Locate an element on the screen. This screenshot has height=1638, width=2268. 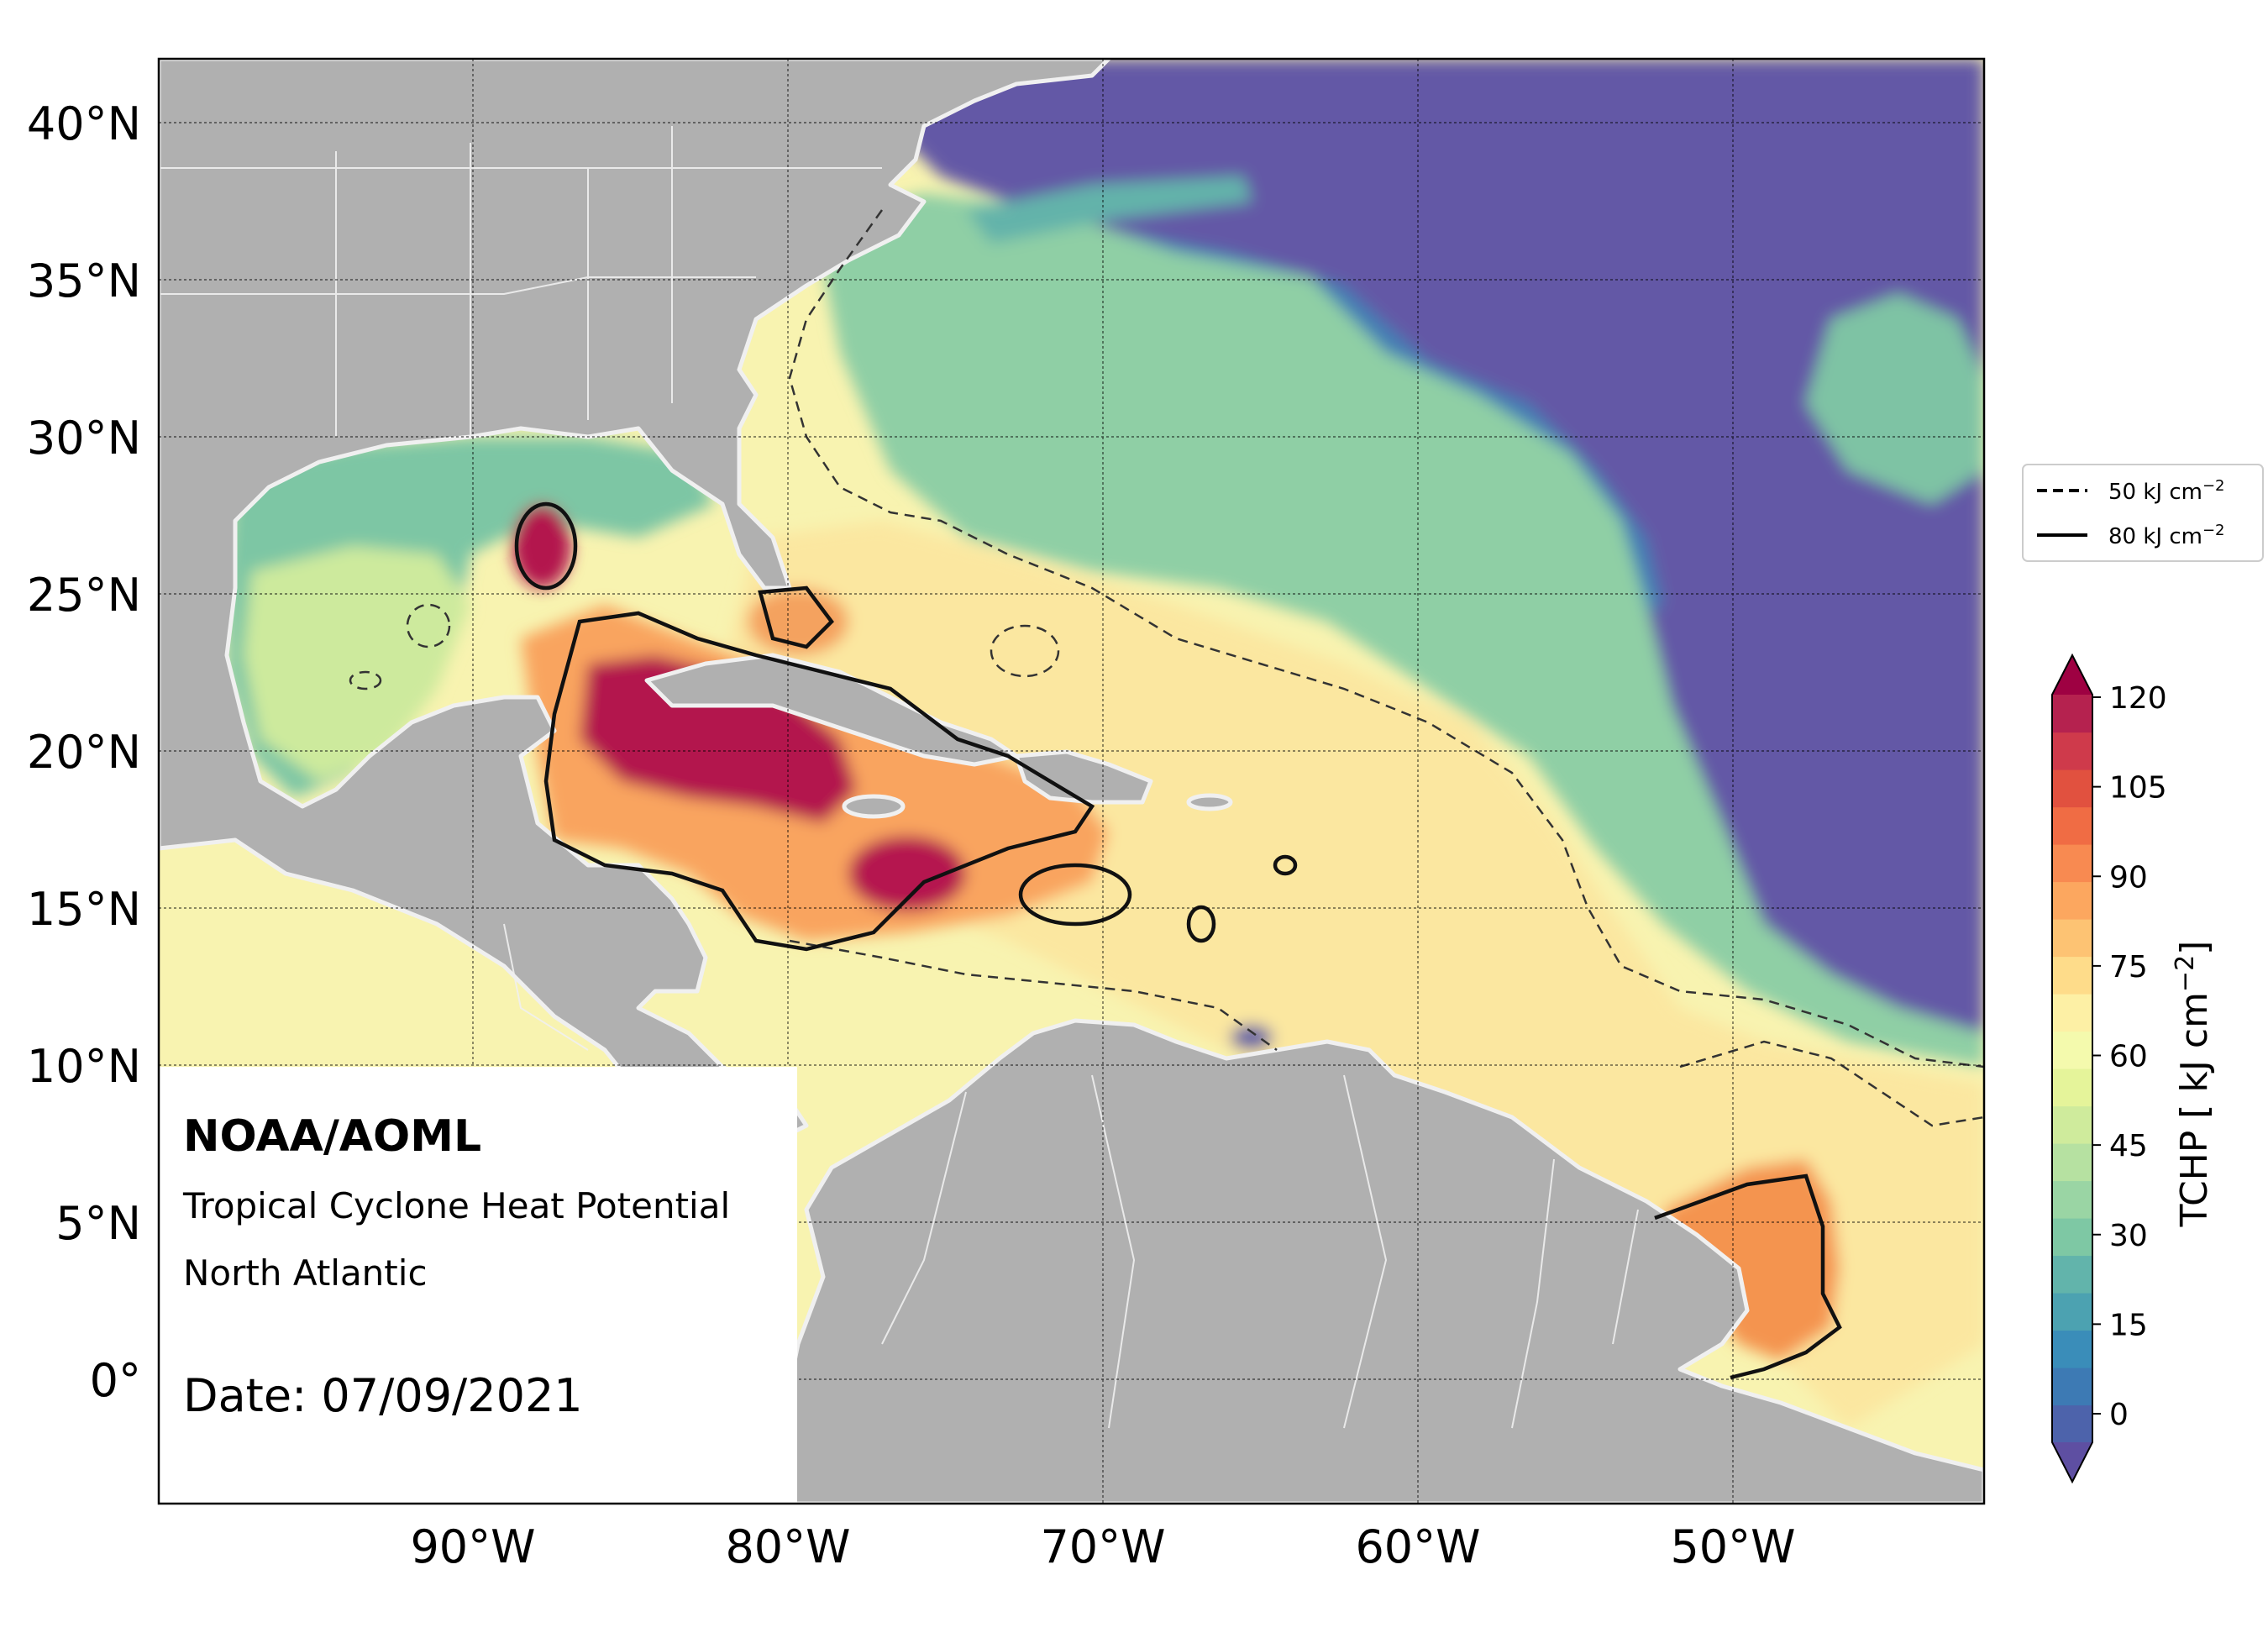
region-label: North Atlantic is located at coordinates (305, 1273).